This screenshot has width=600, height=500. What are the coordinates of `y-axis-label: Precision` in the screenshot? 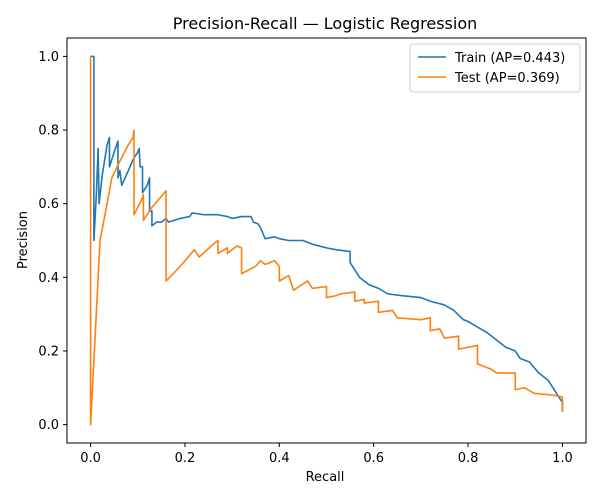 It's located at (23, 240).